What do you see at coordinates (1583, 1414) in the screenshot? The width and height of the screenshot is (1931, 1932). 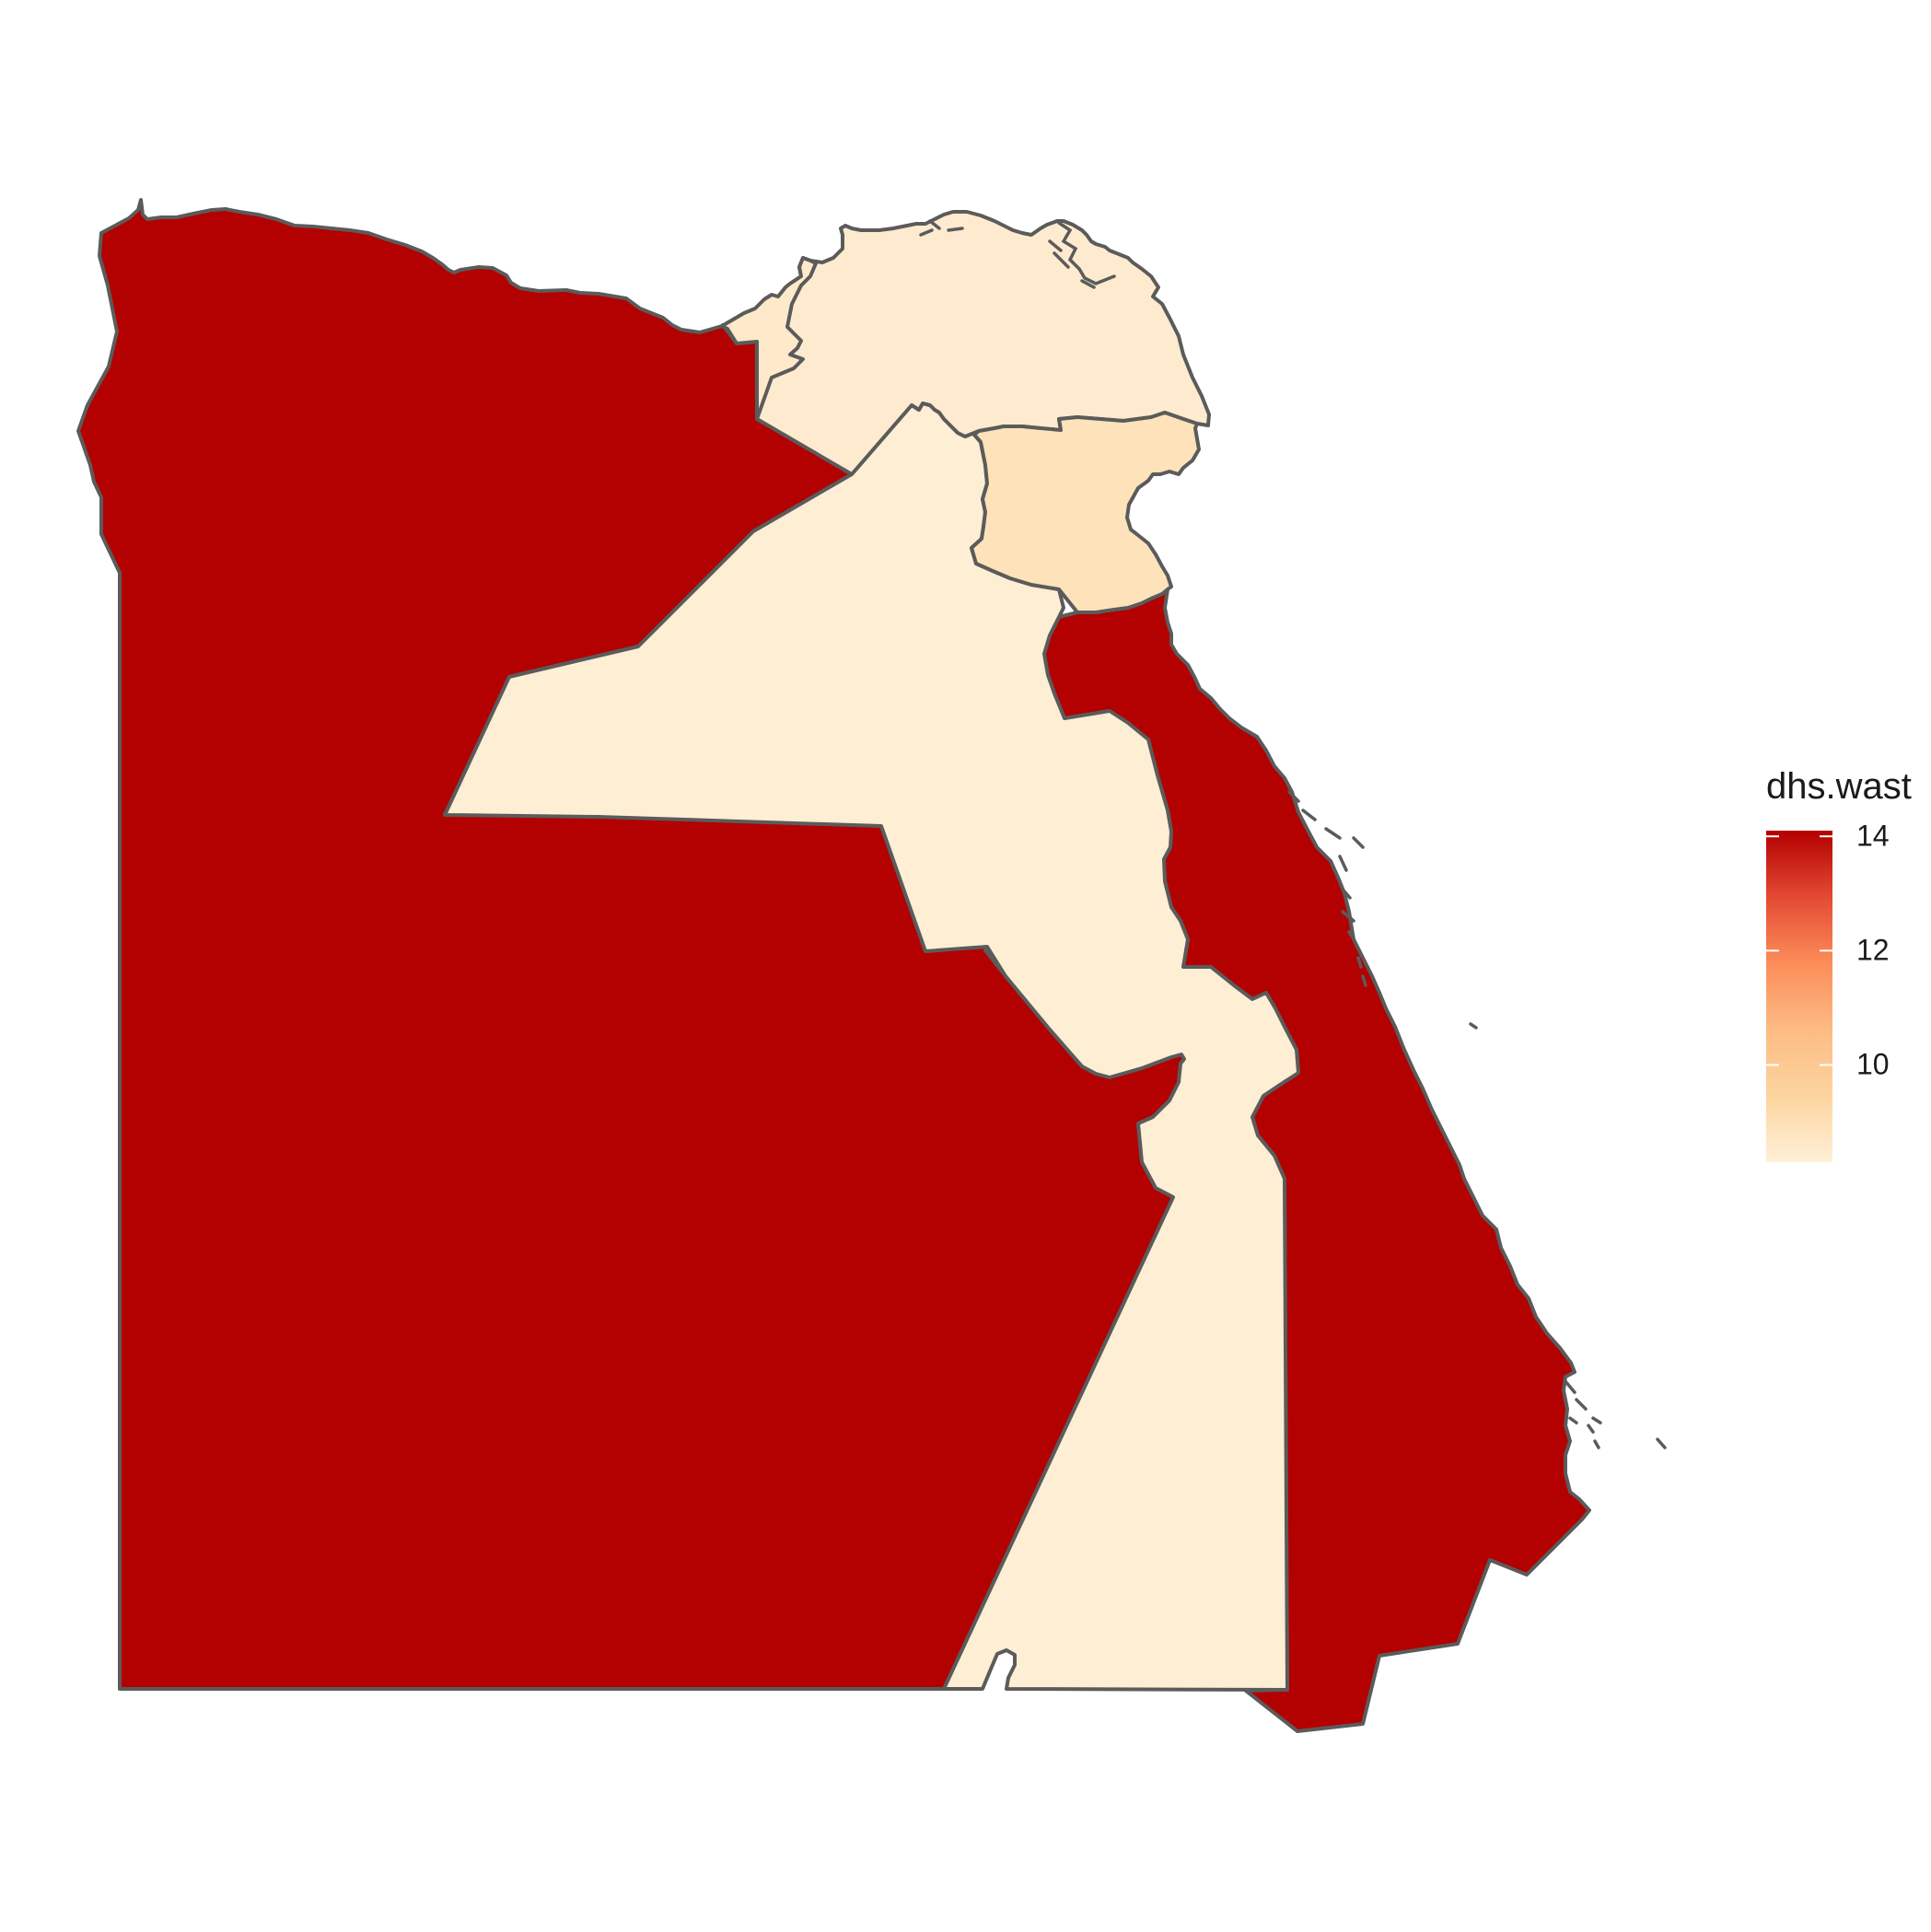 I see `island-group-red-sea-south` at bounding box center [1583, 1414].